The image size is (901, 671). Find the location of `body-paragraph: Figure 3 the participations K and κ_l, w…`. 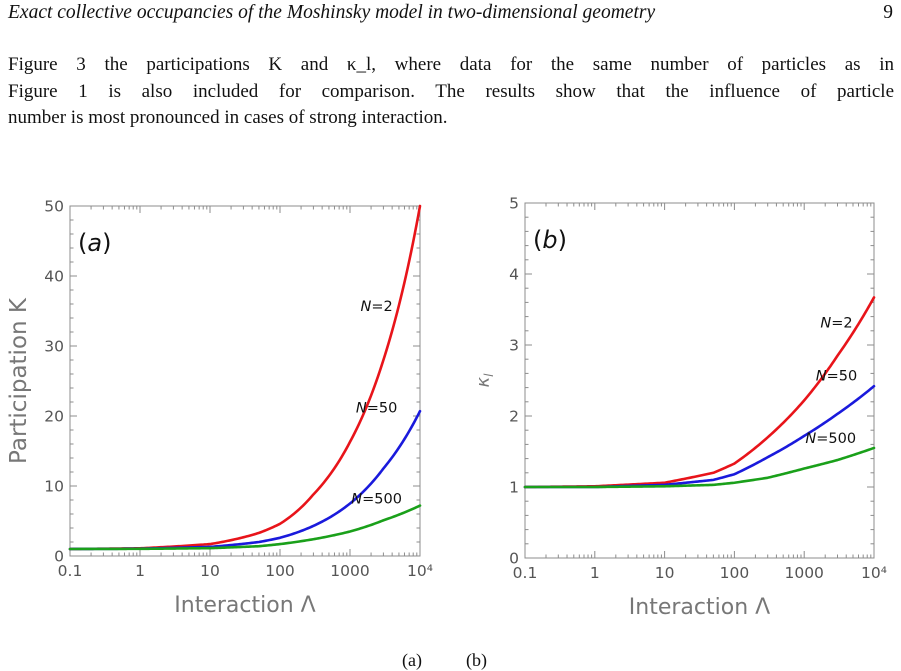

body-paragraph: Figure 3 the participations K and κ_l, w… is located at coordinates (451, 92).